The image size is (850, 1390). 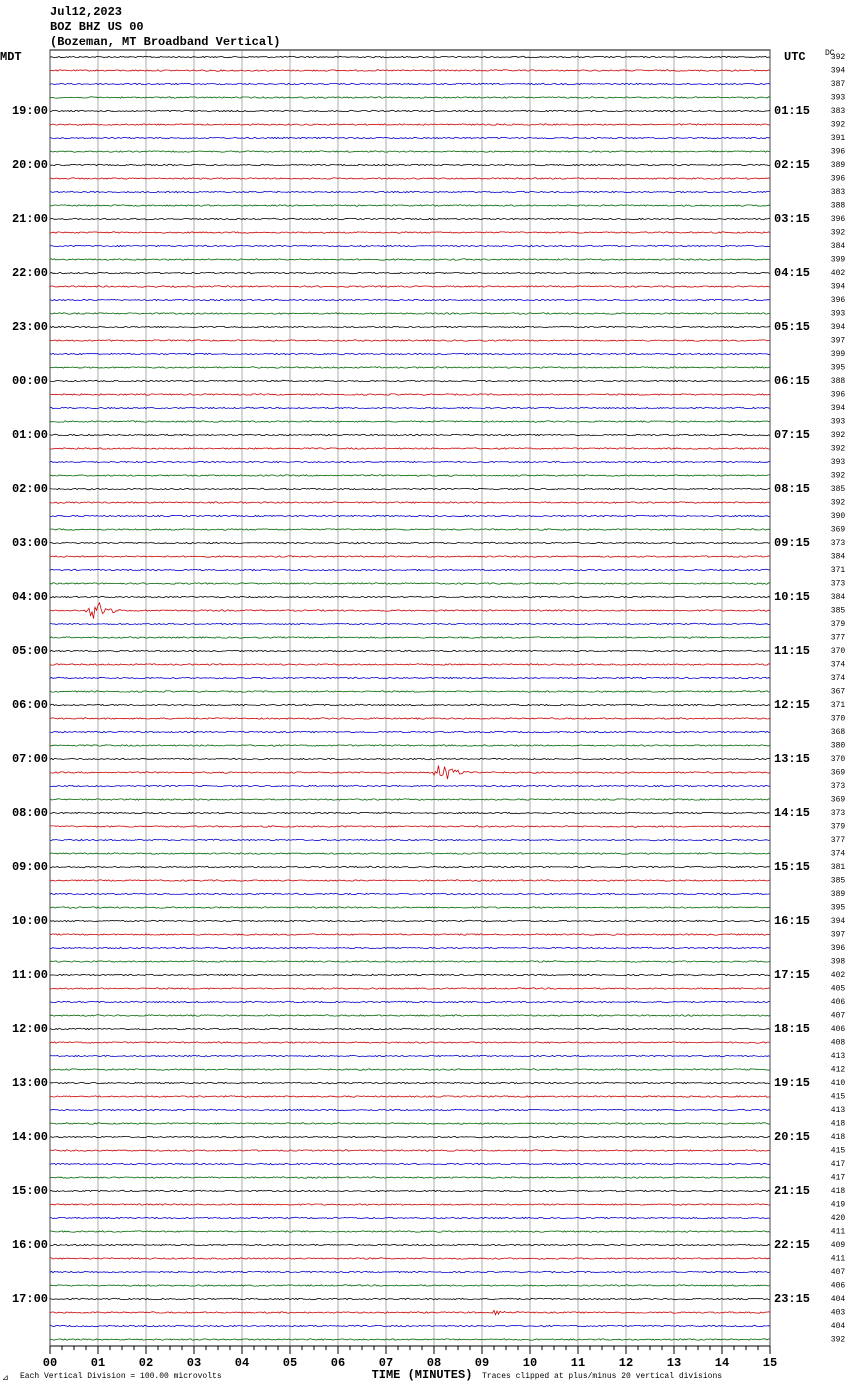 I want to click on dc-value: 377, so click(x=838, y=840).